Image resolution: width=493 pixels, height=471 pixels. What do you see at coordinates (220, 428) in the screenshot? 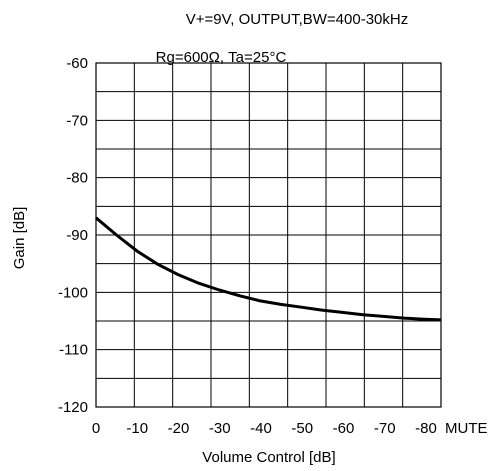
I see `x-tick-label: -30` at bounding box center [220, 428].